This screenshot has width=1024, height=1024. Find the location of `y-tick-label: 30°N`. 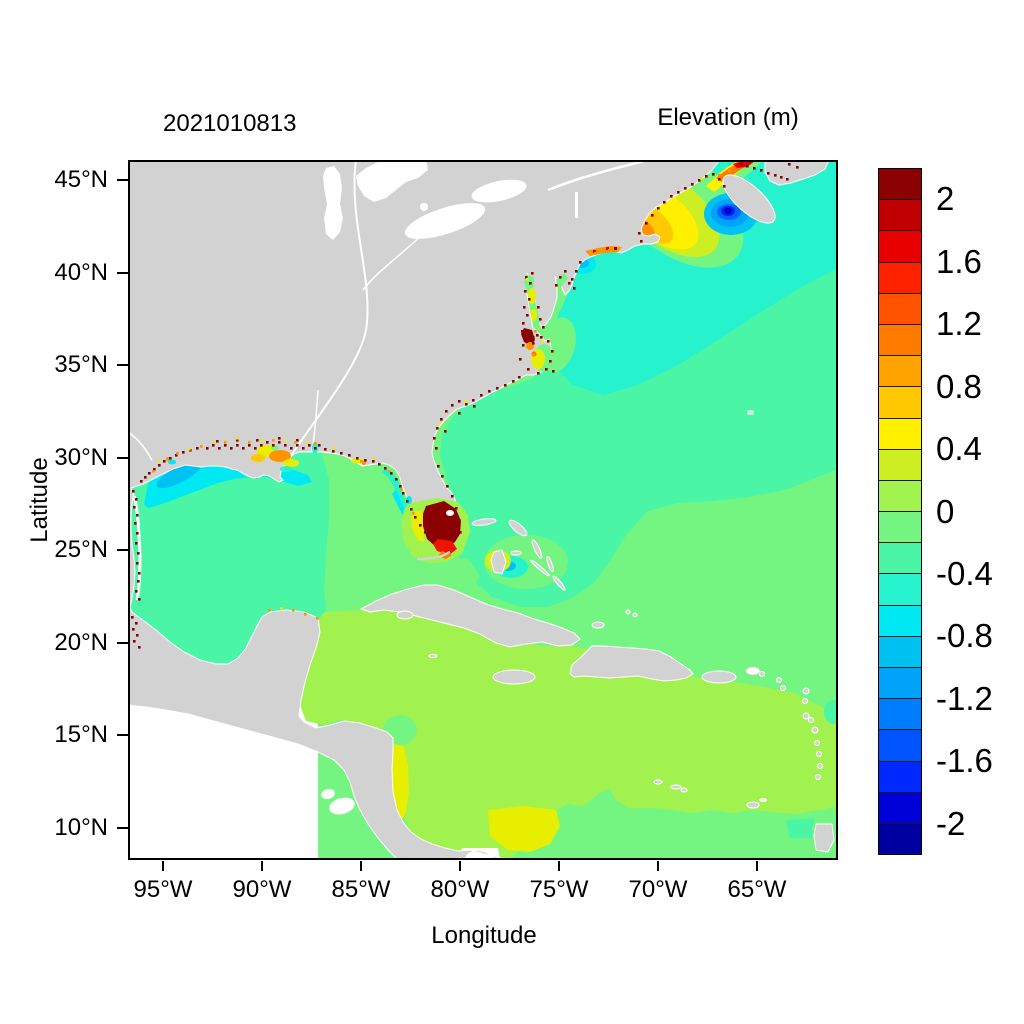

y-tick-label: 30°N is located at coordinates (81, 457).